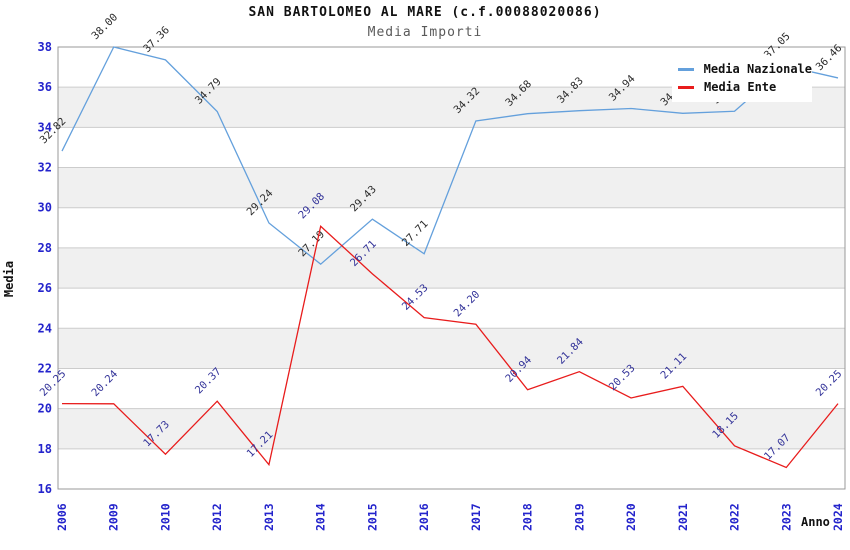 The image size is (850, 550). Describe the element at coordinates (45, 368) in the screenshot. I see `y-tick-label: 22` at that location.